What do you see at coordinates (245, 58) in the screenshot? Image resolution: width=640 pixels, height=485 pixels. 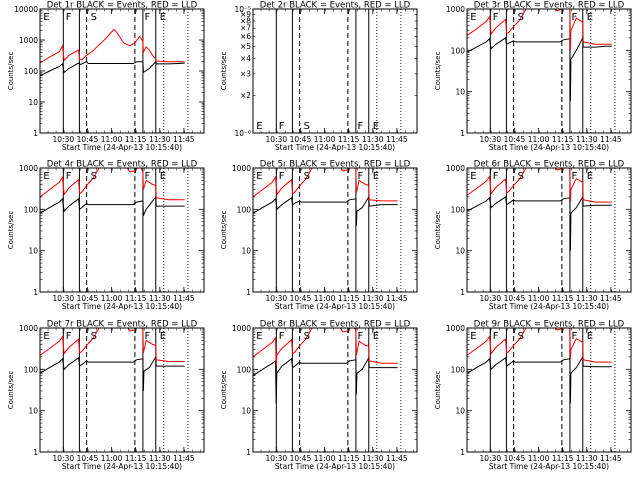 I see `y-minor-tick-label: ×4` at bounding box center [245, 58].